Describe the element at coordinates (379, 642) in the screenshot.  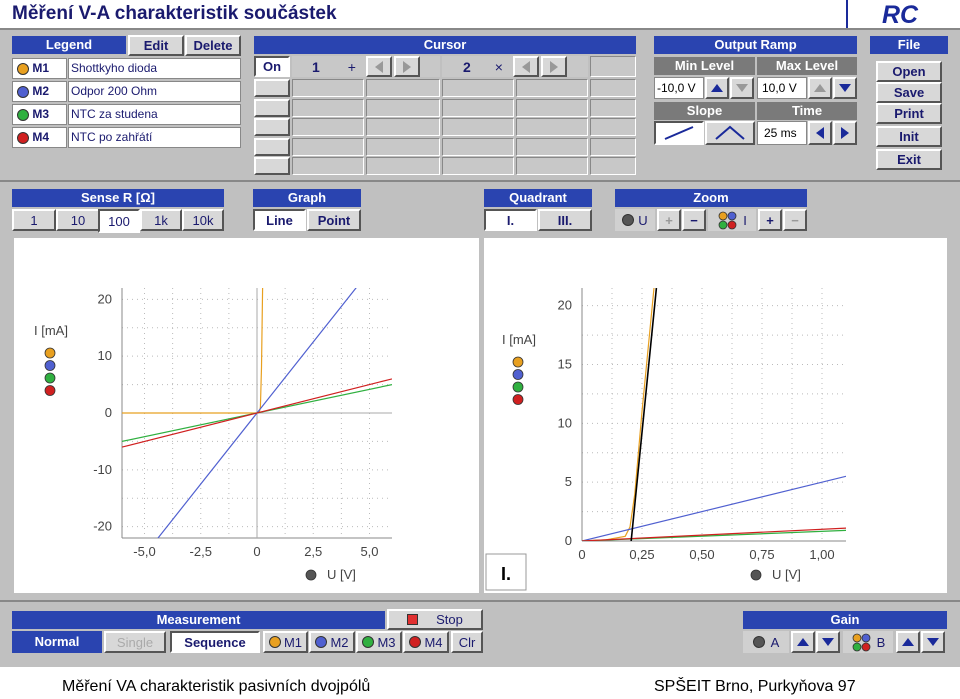
I see `measure-m3-button: M3` at that location.